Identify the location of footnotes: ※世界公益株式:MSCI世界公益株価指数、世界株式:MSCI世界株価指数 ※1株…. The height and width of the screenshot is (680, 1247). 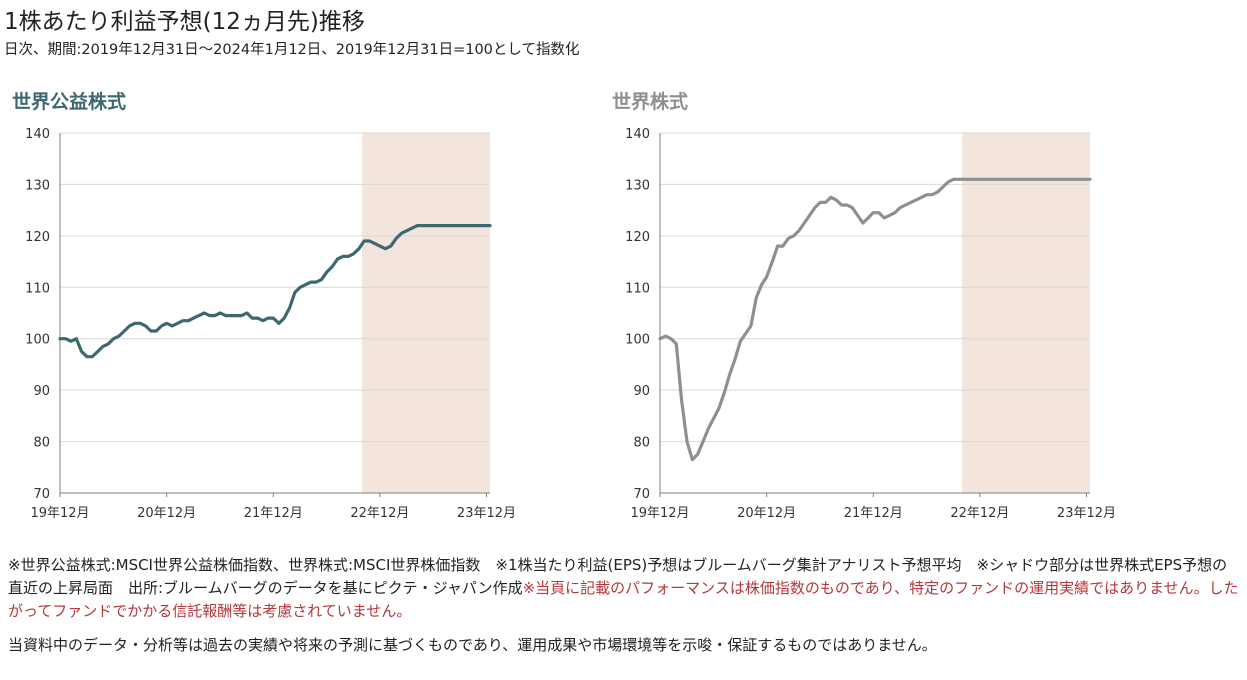
(624, 588).